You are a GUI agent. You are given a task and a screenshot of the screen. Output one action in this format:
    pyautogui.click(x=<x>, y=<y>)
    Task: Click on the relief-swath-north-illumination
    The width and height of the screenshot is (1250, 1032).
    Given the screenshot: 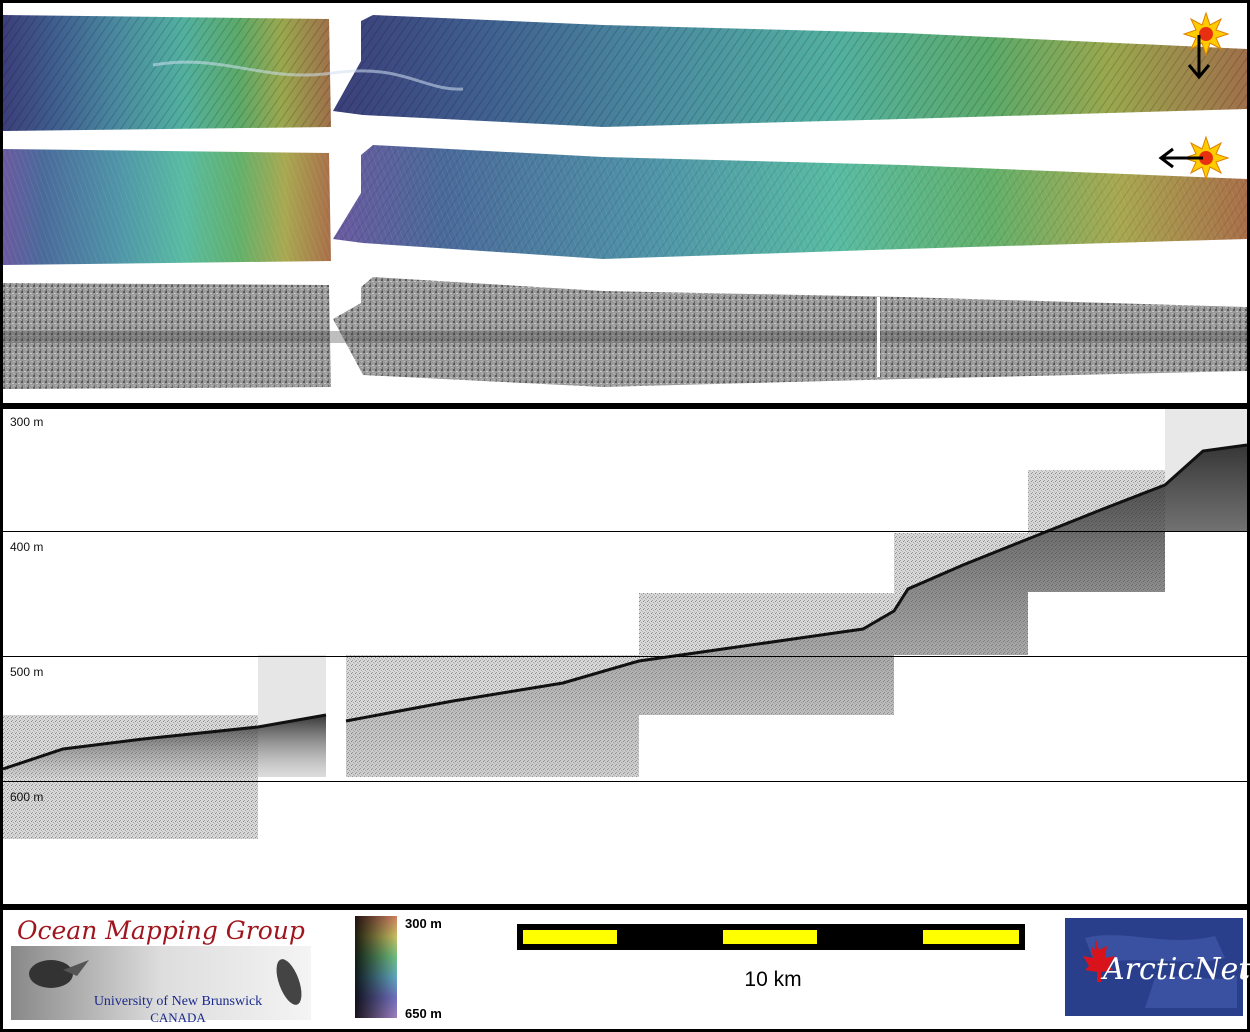 What is the action you would take?
    pyautogui.click(x=625, y=73)
    